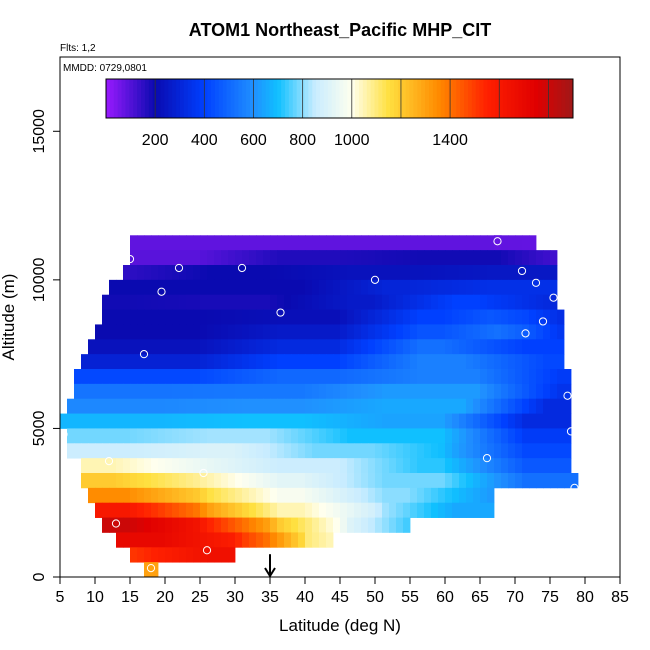 The image size is (650, 650). What do you see at coordinates (204, 140) in the screenshot?
I see `colorbar-tick-label: 400` at bounding box center [204, 140].